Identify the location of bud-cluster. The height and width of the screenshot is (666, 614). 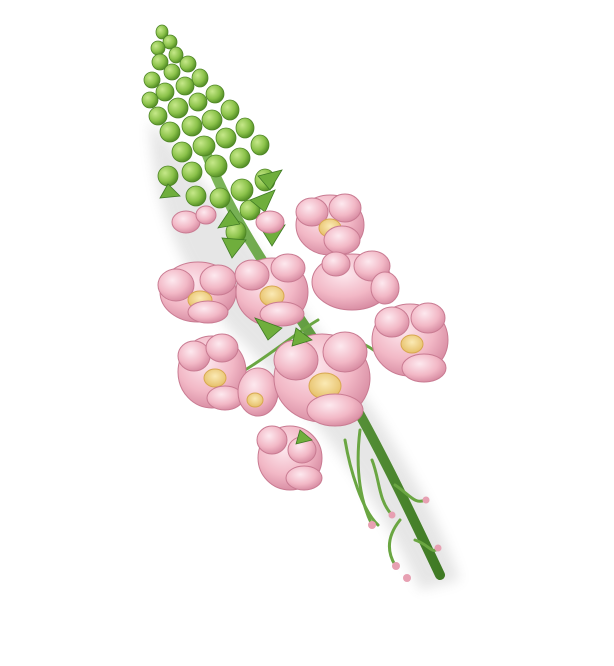
(208, 134).